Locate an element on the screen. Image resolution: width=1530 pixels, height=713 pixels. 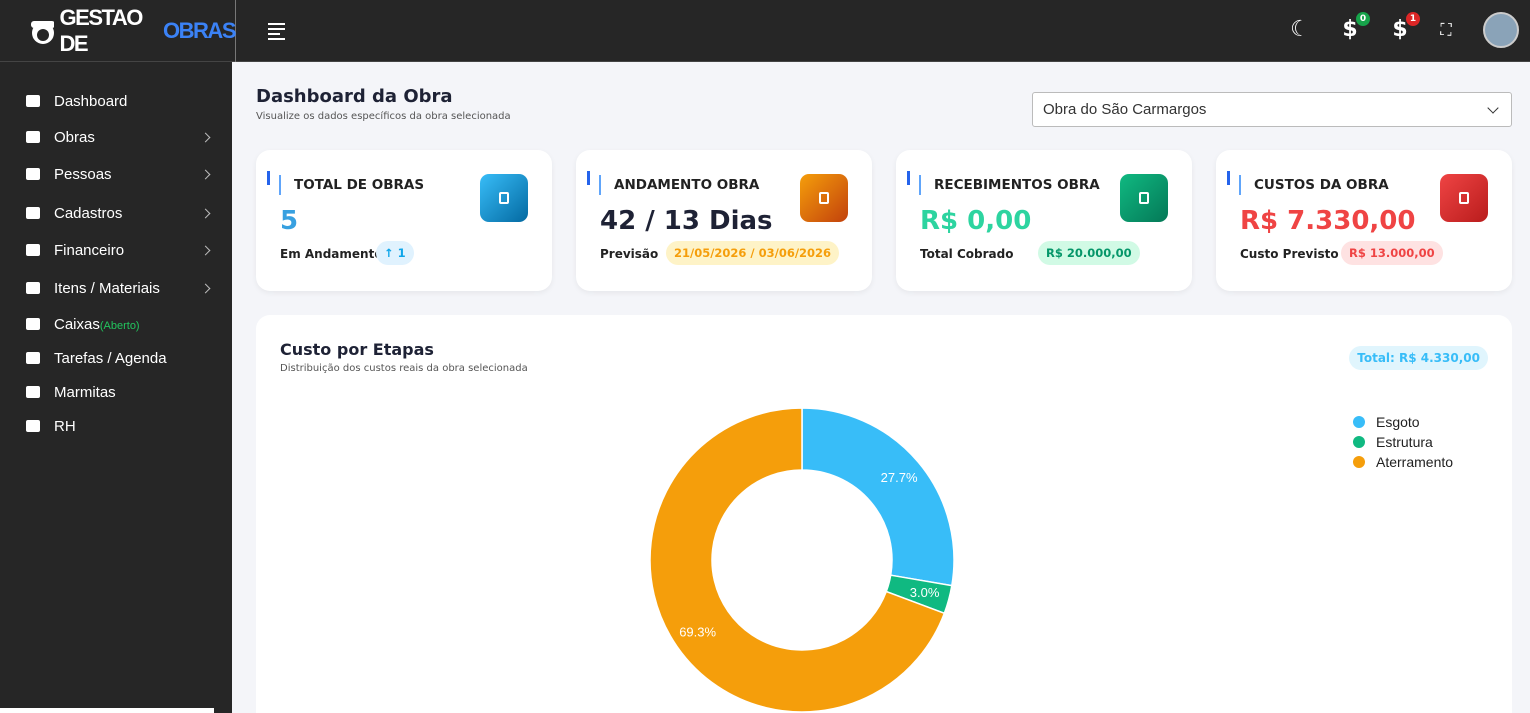
nav-item: Cadastros is located at coordinates (116, 213).